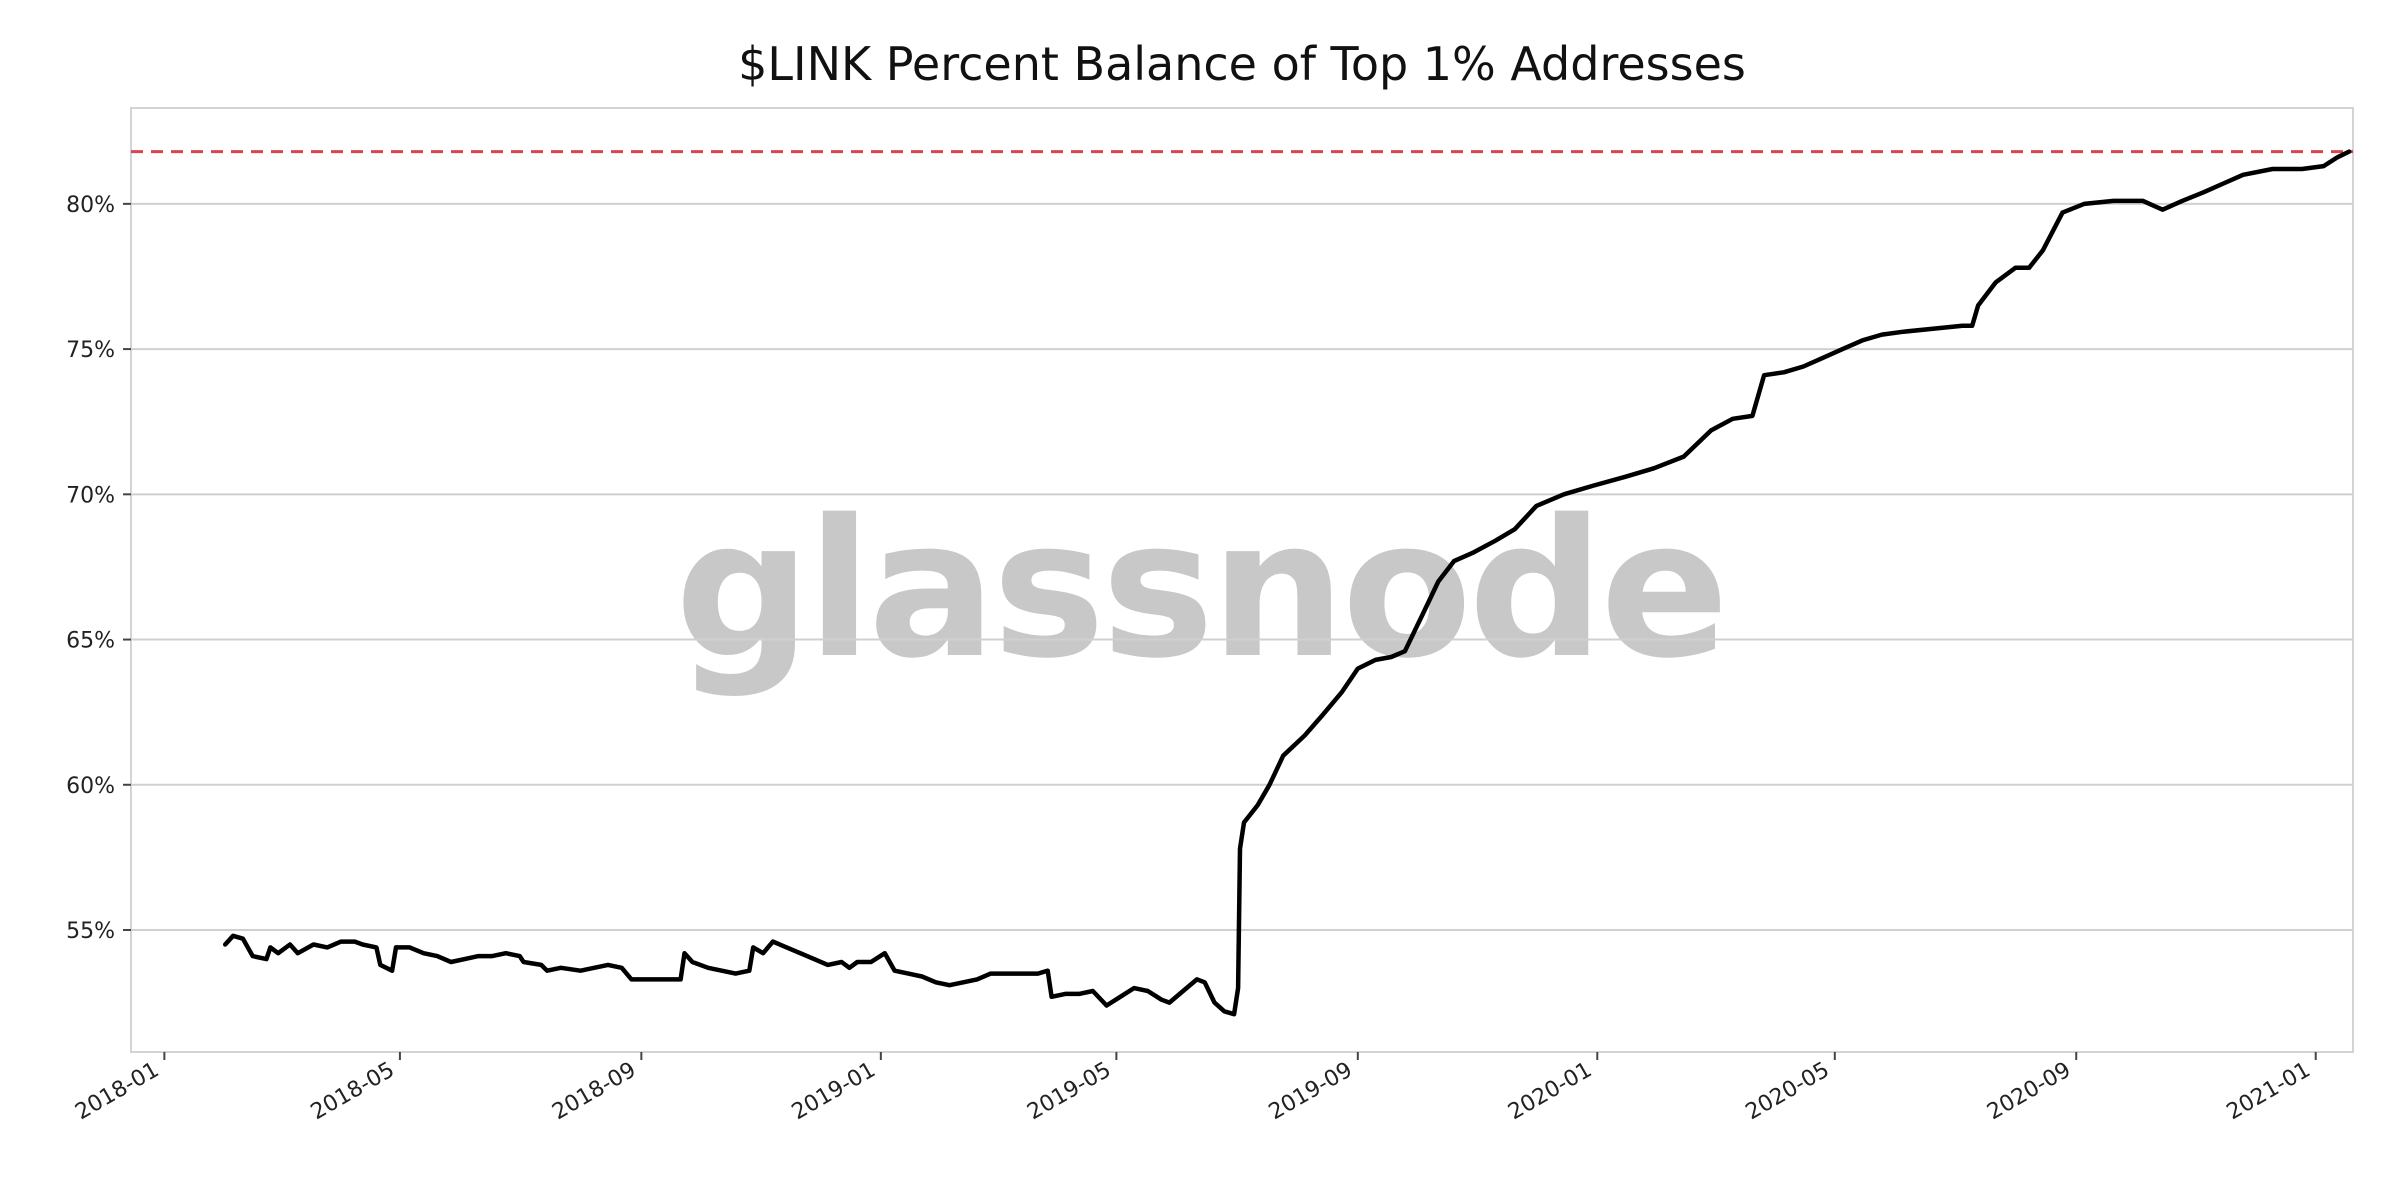 The height and width of the screenshot is (1200, 2400). What do you see at coordinates (98, 568) in the screenshot?
I see `y-axis: 55% 60% 65% 70% 75% 80%` at bounding box center [98, 568].